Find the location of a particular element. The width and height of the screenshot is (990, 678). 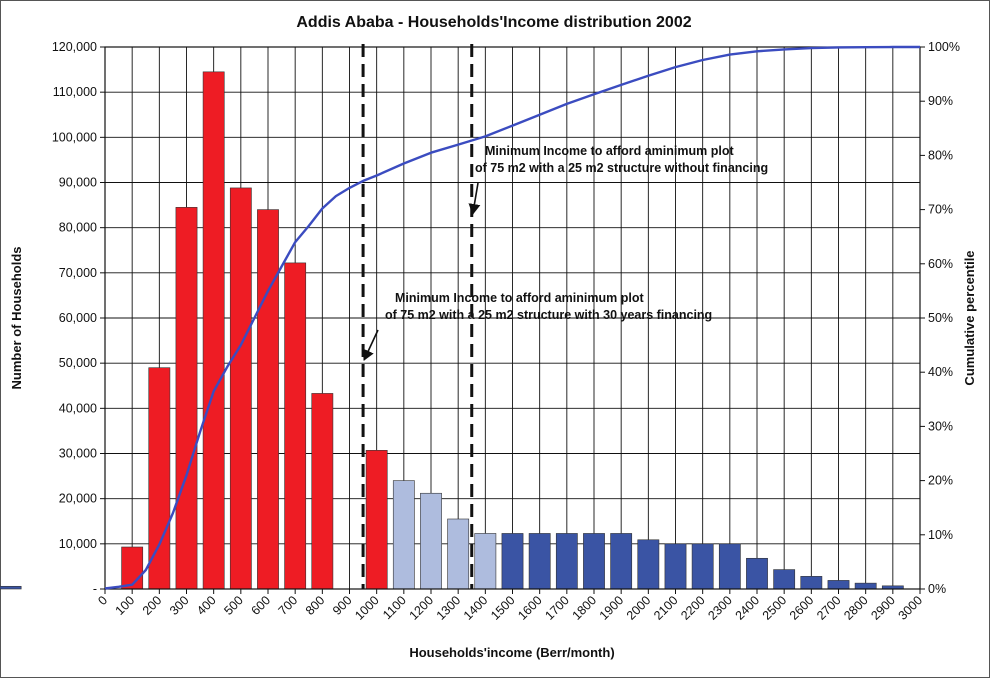

y-tick-label: 70,000 is located at coordinates (78, 273).